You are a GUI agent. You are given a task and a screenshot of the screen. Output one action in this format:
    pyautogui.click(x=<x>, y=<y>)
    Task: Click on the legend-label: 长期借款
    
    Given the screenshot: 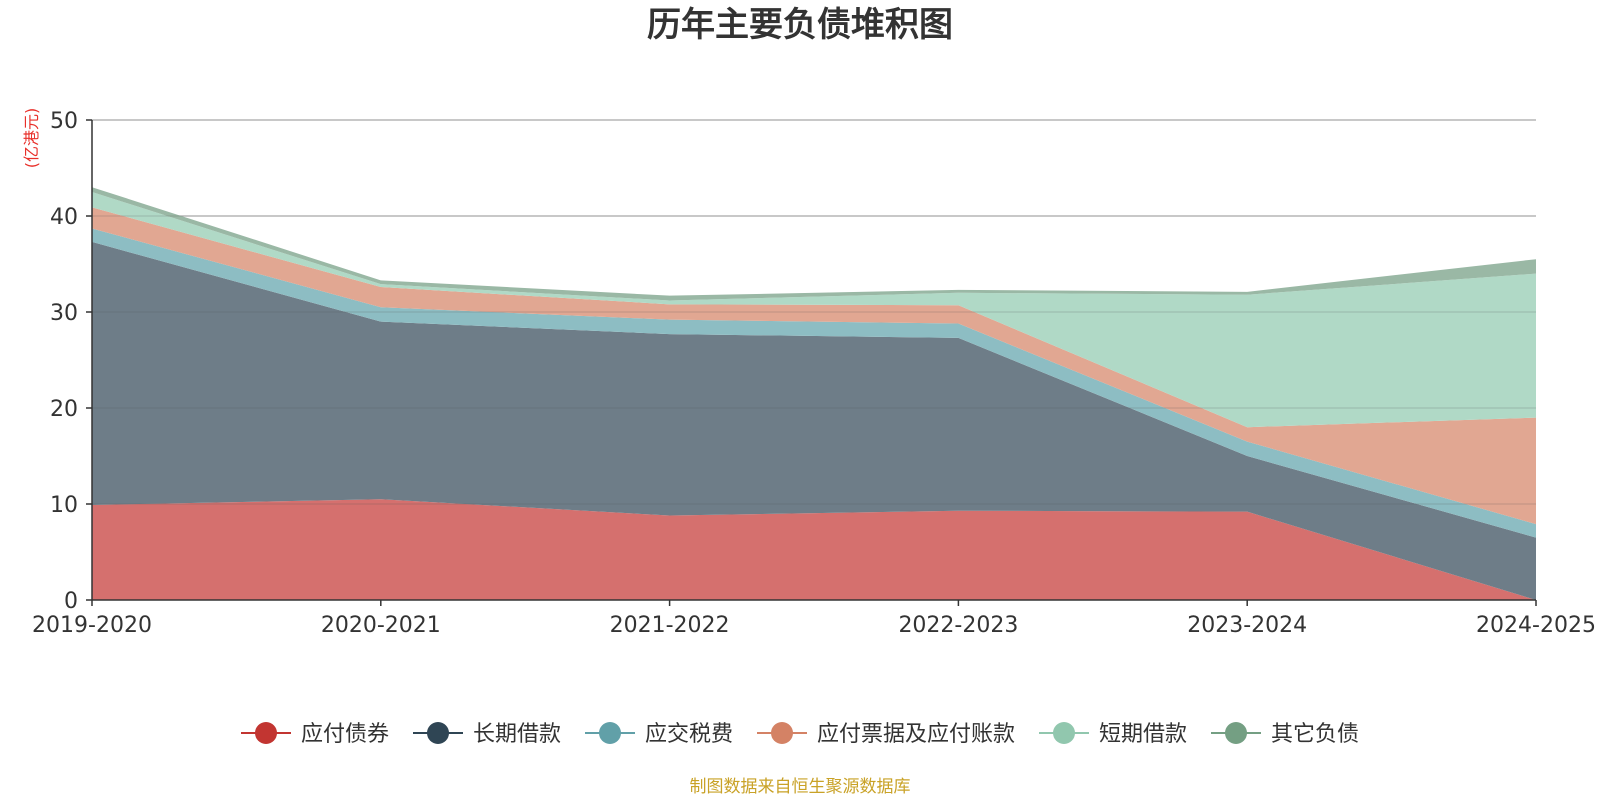 What is the action you would take?
    pyautogui.click(x=517, y=734)
    